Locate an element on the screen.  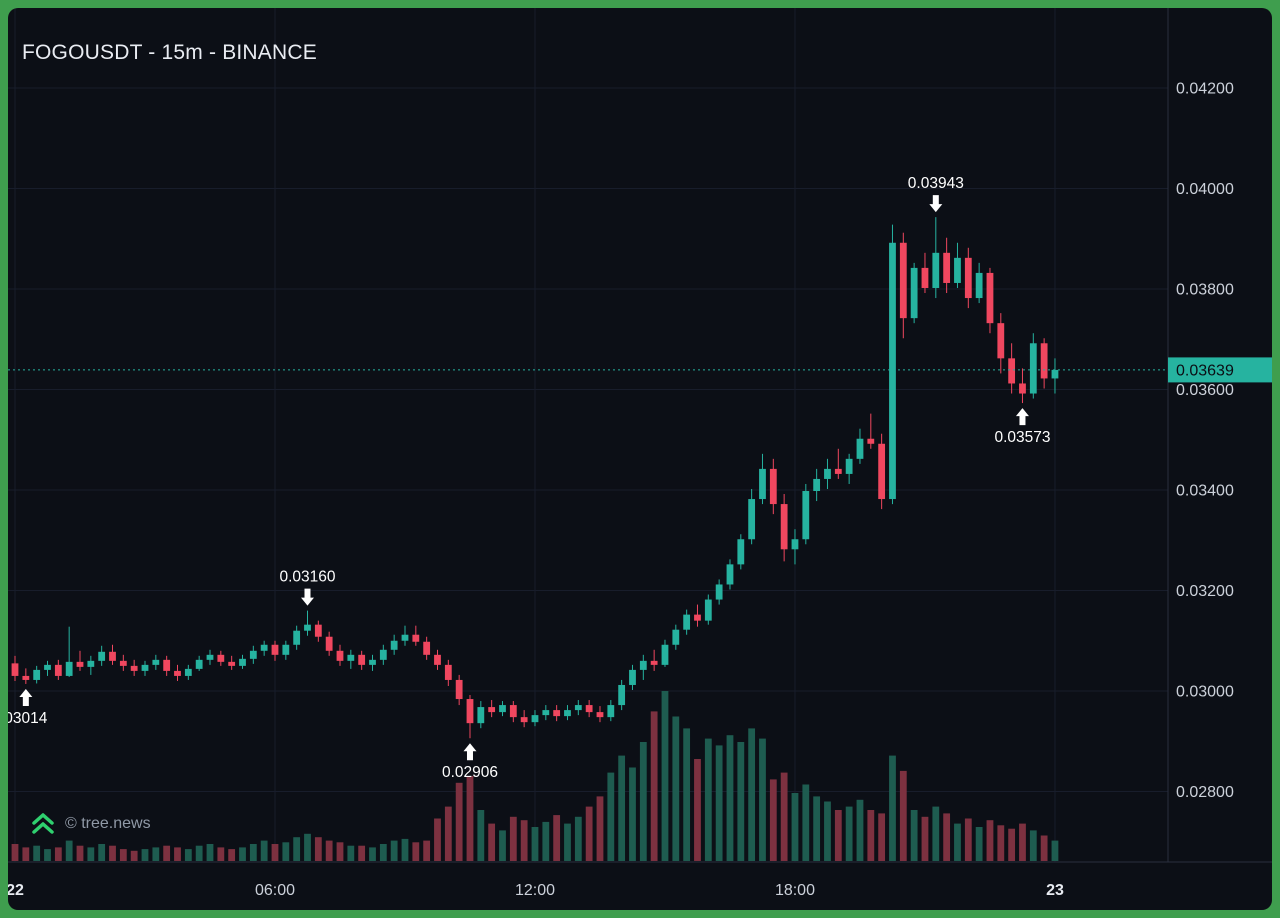
last-price-badge-box is located at coordinates (1220, 370).